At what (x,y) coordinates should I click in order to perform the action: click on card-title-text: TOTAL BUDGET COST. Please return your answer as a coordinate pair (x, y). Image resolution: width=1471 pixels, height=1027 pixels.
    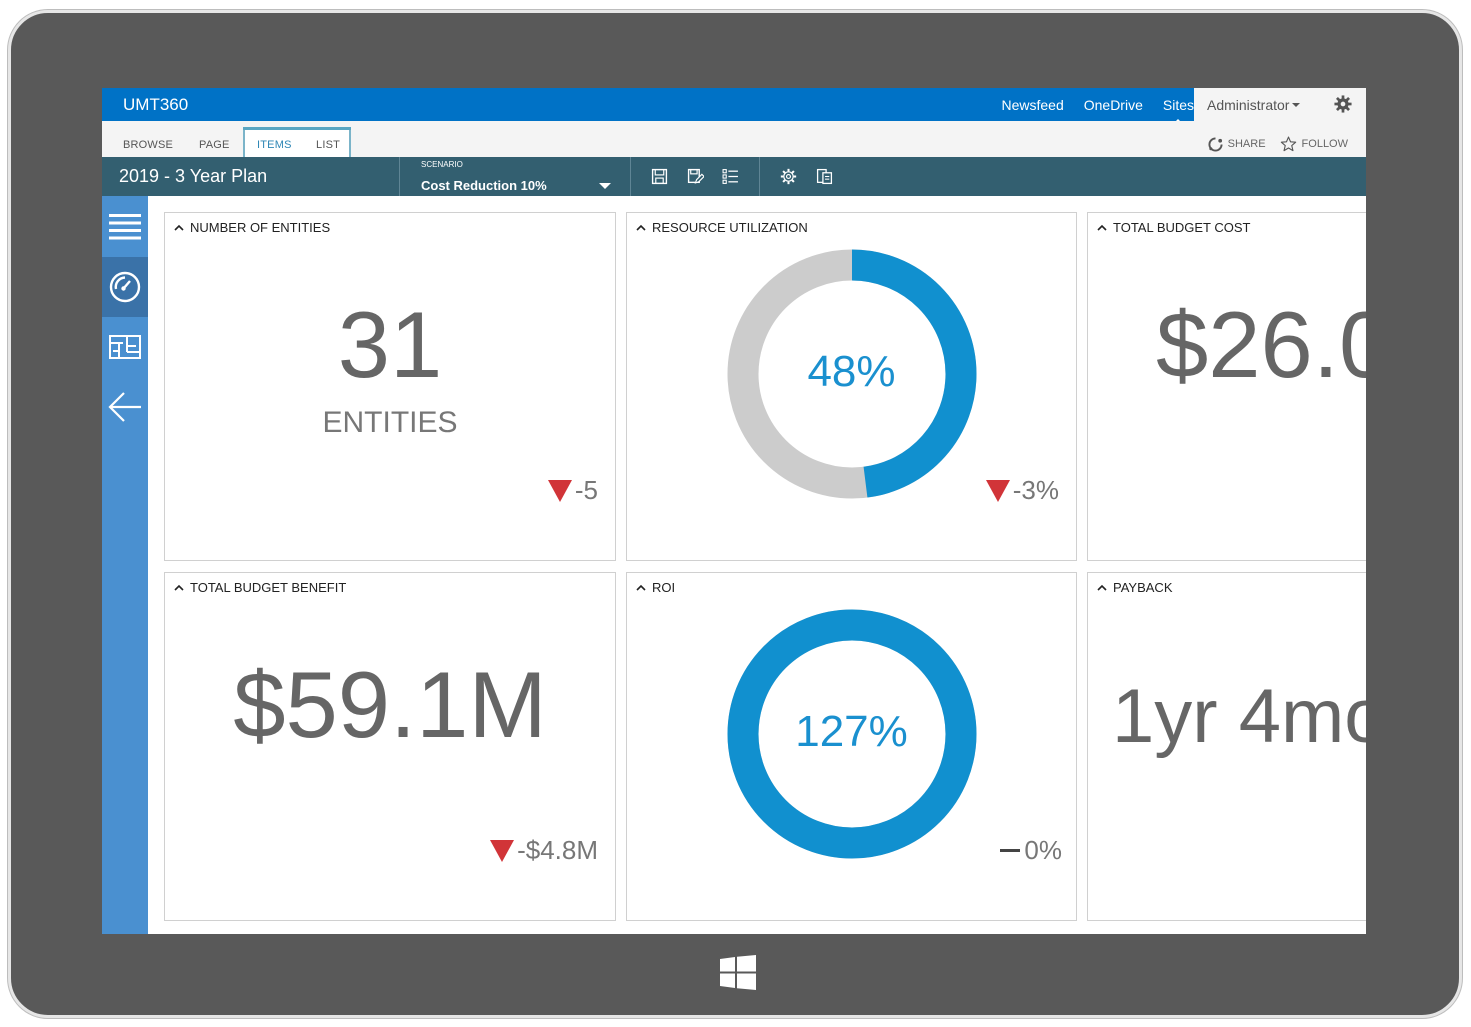
    Looking at the image, I should click on (1182, 227).